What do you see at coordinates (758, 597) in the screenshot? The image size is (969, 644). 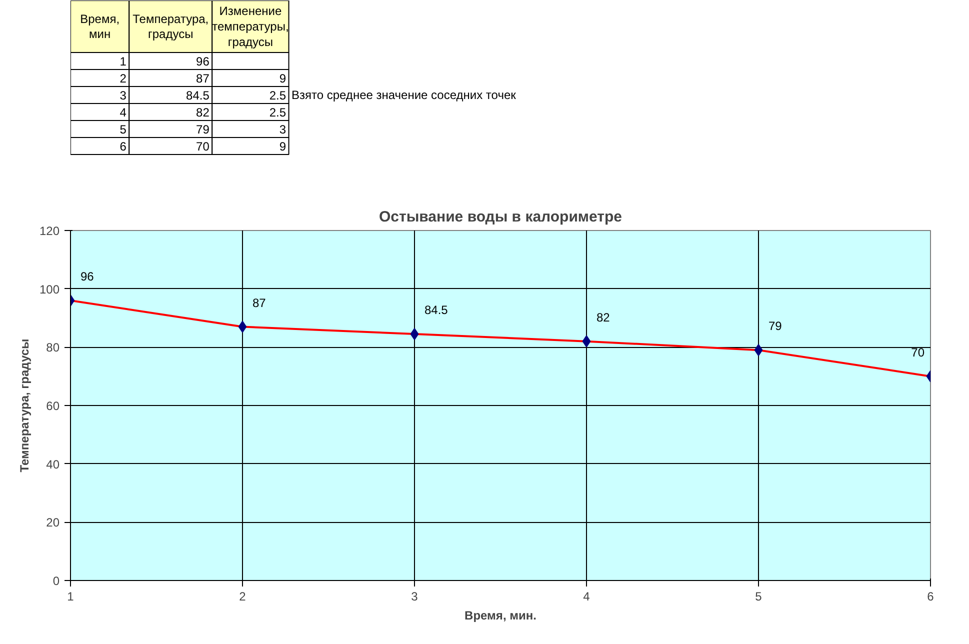 I see `x-tick-label: 5` at bounding box center [758, 597].